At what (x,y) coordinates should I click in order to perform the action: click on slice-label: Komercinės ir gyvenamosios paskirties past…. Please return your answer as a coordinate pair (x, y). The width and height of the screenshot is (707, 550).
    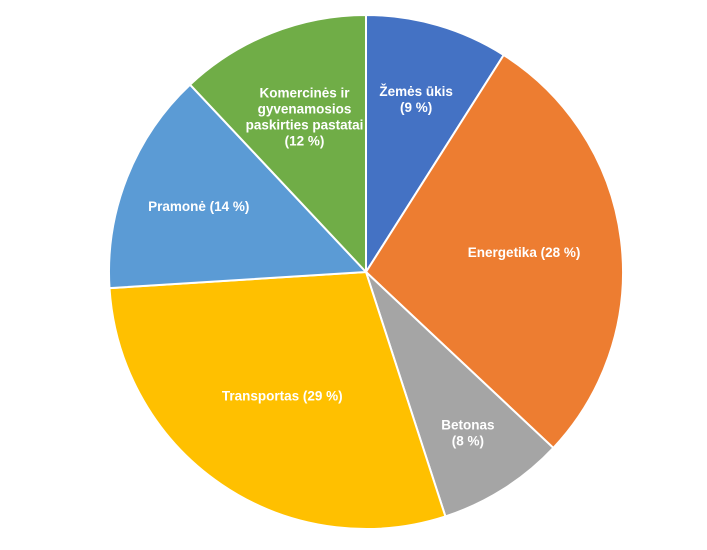
    Looking at the image, I should click on (305, 117).